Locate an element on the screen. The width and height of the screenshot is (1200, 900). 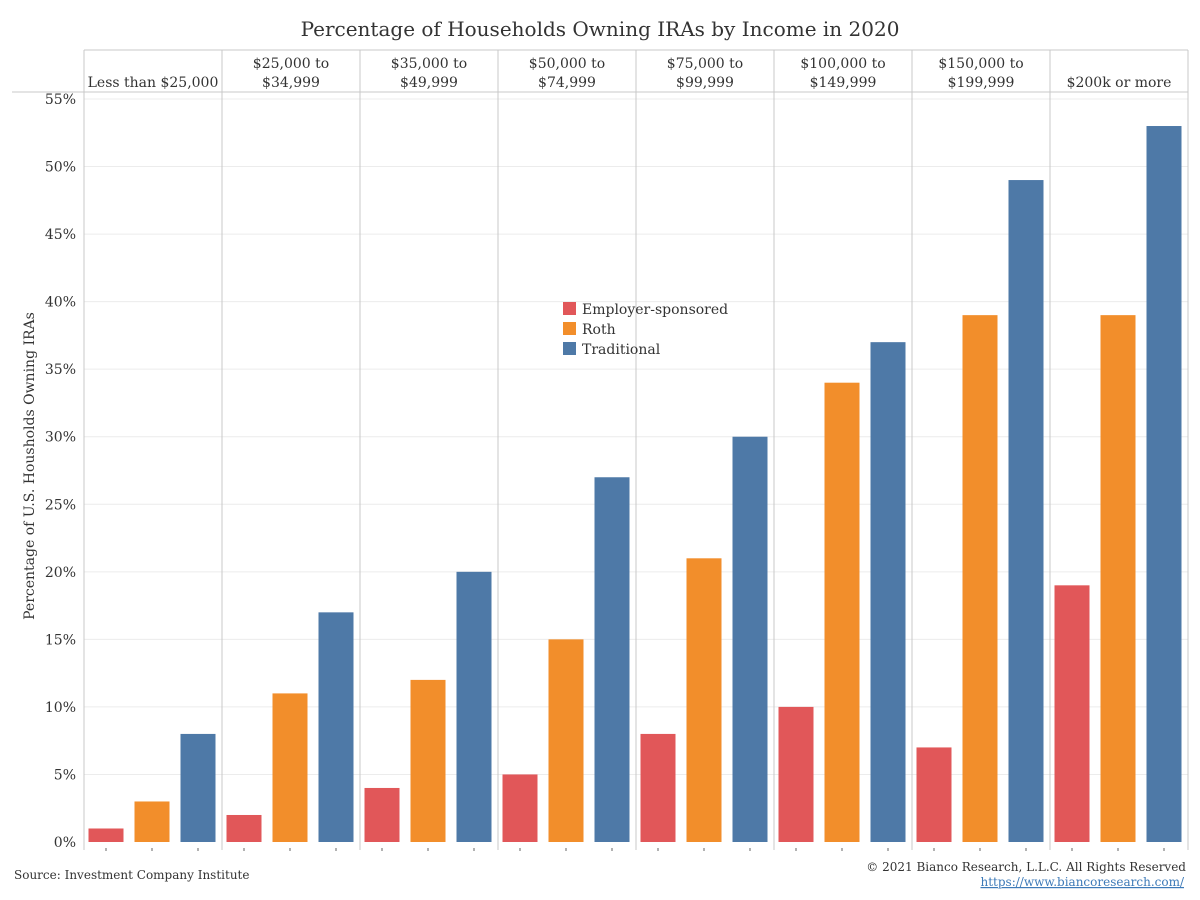
category-label: $74,999 is located at coordinates (567, 83).